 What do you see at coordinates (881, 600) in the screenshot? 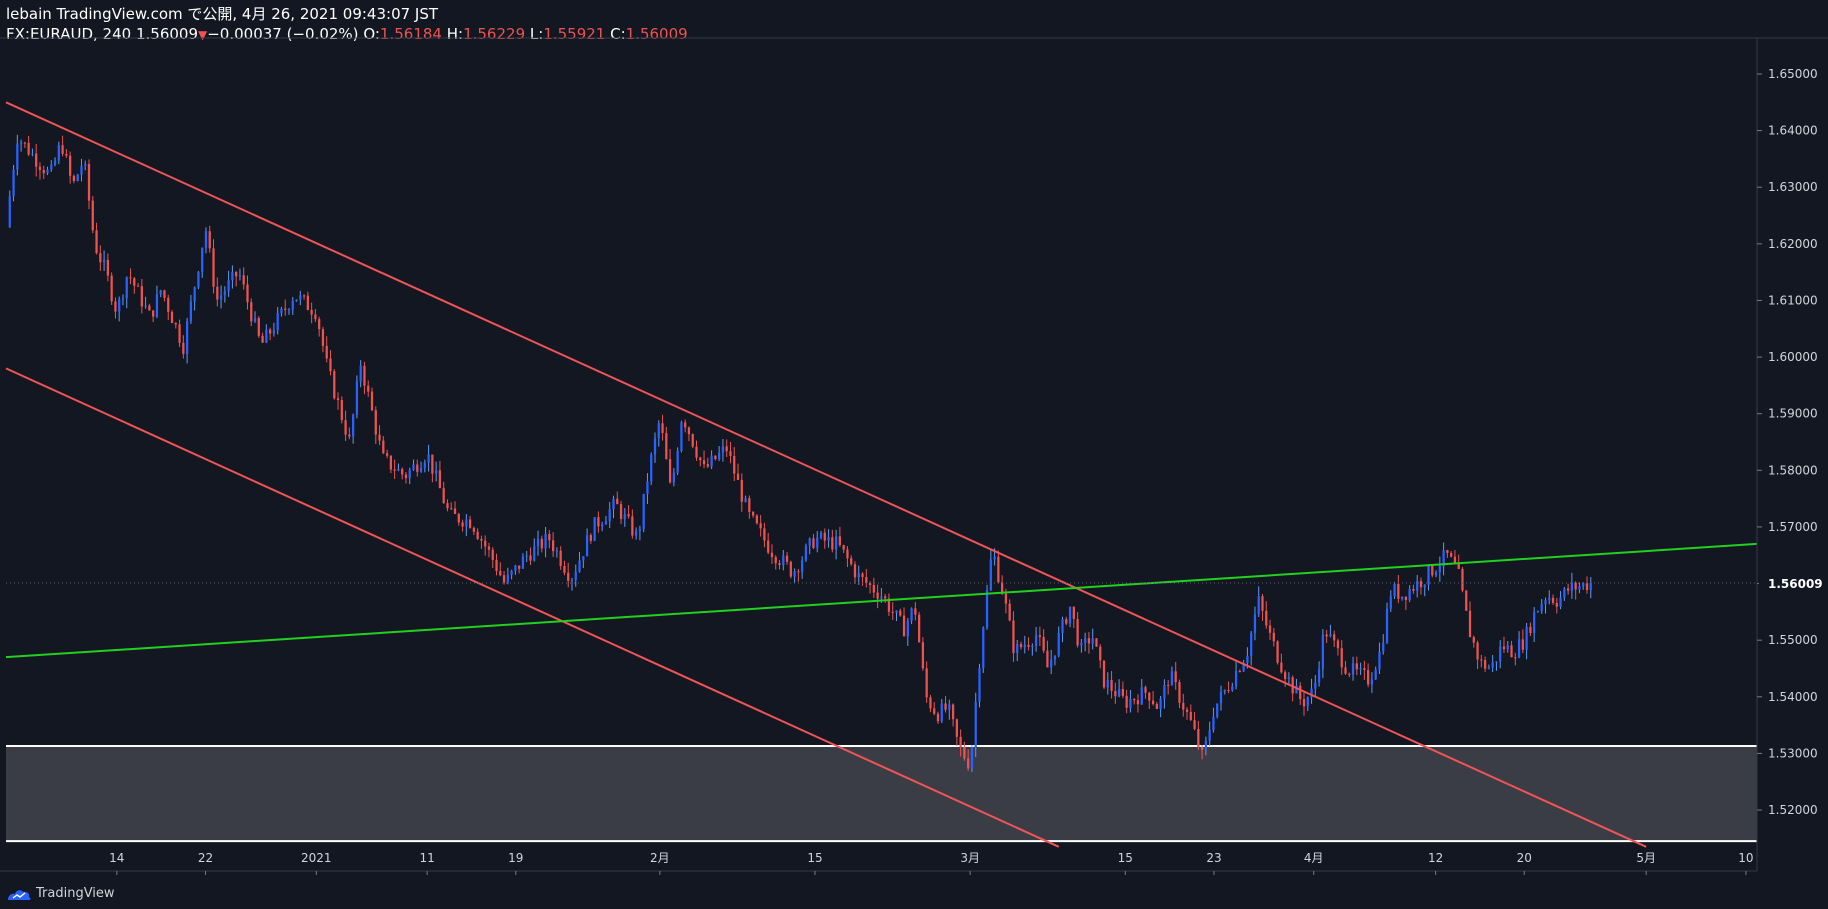
I see `green-trendline` at bounding box center [881, 600].